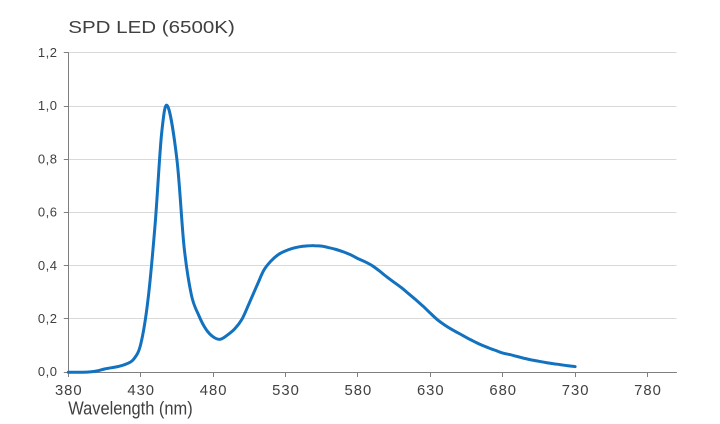  Describe the element at coordinates (214, 391) in the screenshot. I see `svg-text: 480` at that location.